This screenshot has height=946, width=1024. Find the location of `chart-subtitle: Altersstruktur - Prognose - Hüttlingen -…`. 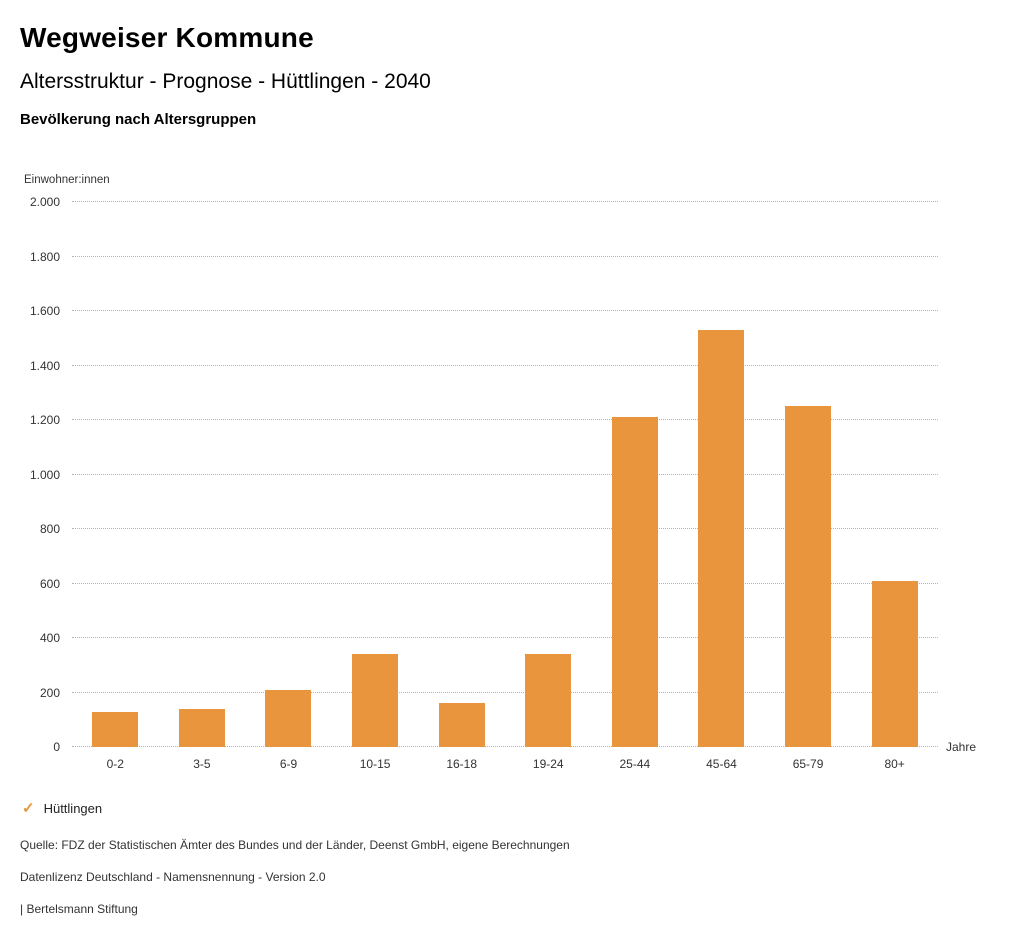

chart-subtitle: Altersstruktur - Prognose - Hüttlingen -… is located at coordinates (225, 81).